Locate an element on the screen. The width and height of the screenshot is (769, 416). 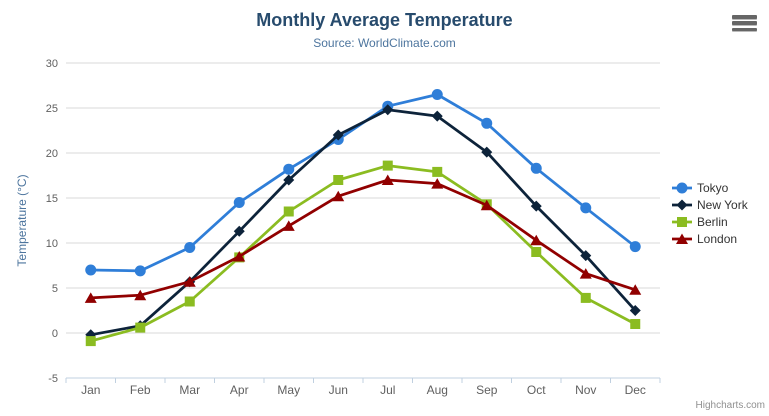
legend-item-tokyo: Tokyo is located at coordinates (710, 187).